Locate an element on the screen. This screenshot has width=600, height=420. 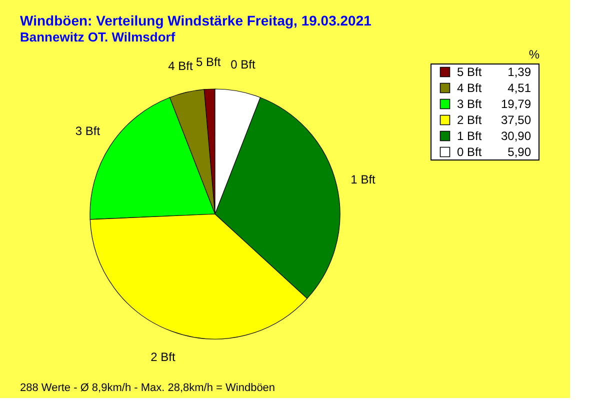
slice-label: 3 Bft is located at coordinates (88, 131).